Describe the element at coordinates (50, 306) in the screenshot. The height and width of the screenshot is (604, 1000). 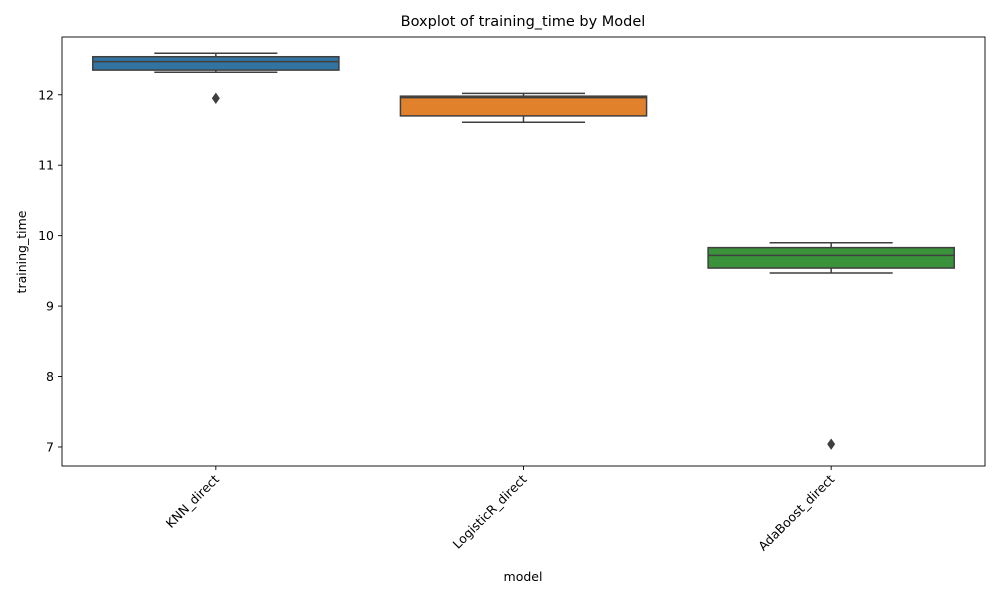
I see `y-tick-label: 9` at that location.